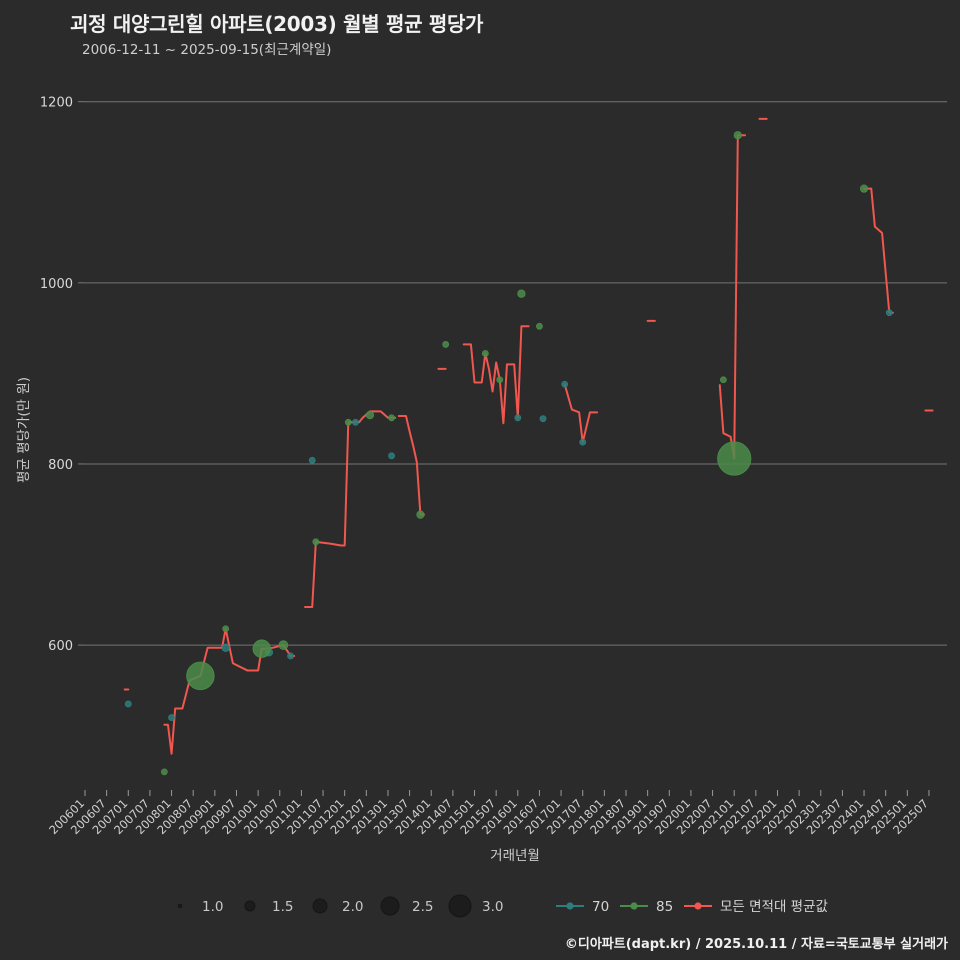 Image resolution: width=960 pixels, height=960 pixels. What do you see at coordinates (56, 103) in the screenshot?
I see `y-tick-label: 1200` at bounding box center [56, 103].